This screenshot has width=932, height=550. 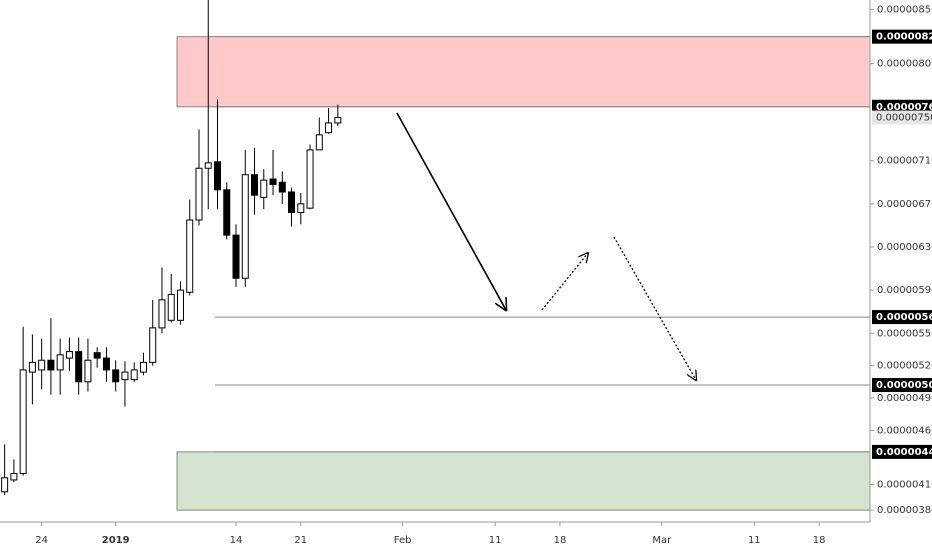 I want to click on x-tick-label: 21, so click(x=300, y=540).